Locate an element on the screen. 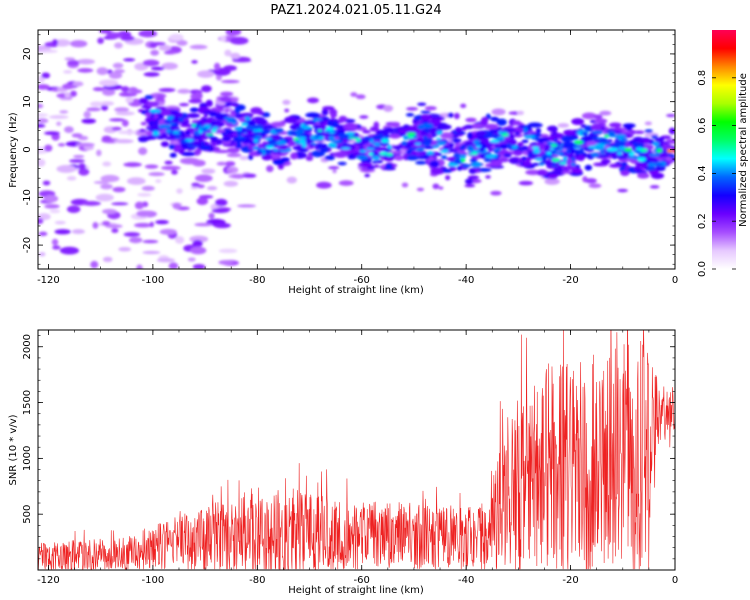  y-tick-label: 500 is located at coordinates (27, 514).